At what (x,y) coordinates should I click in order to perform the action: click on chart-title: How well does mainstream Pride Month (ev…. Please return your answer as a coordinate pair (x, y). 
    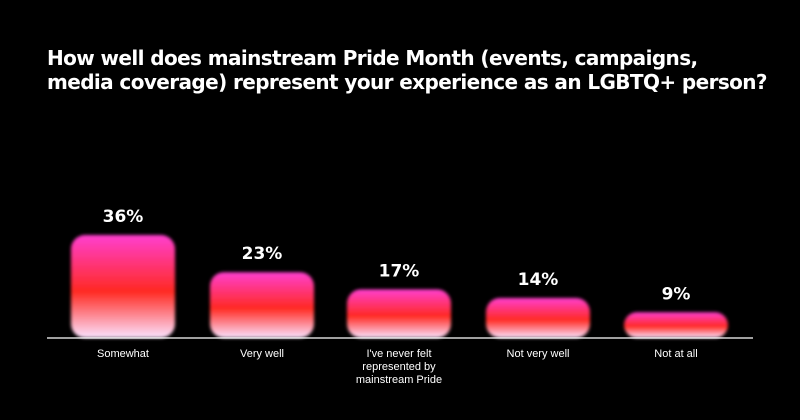
    Looking at the image, I should click on (407, 70).